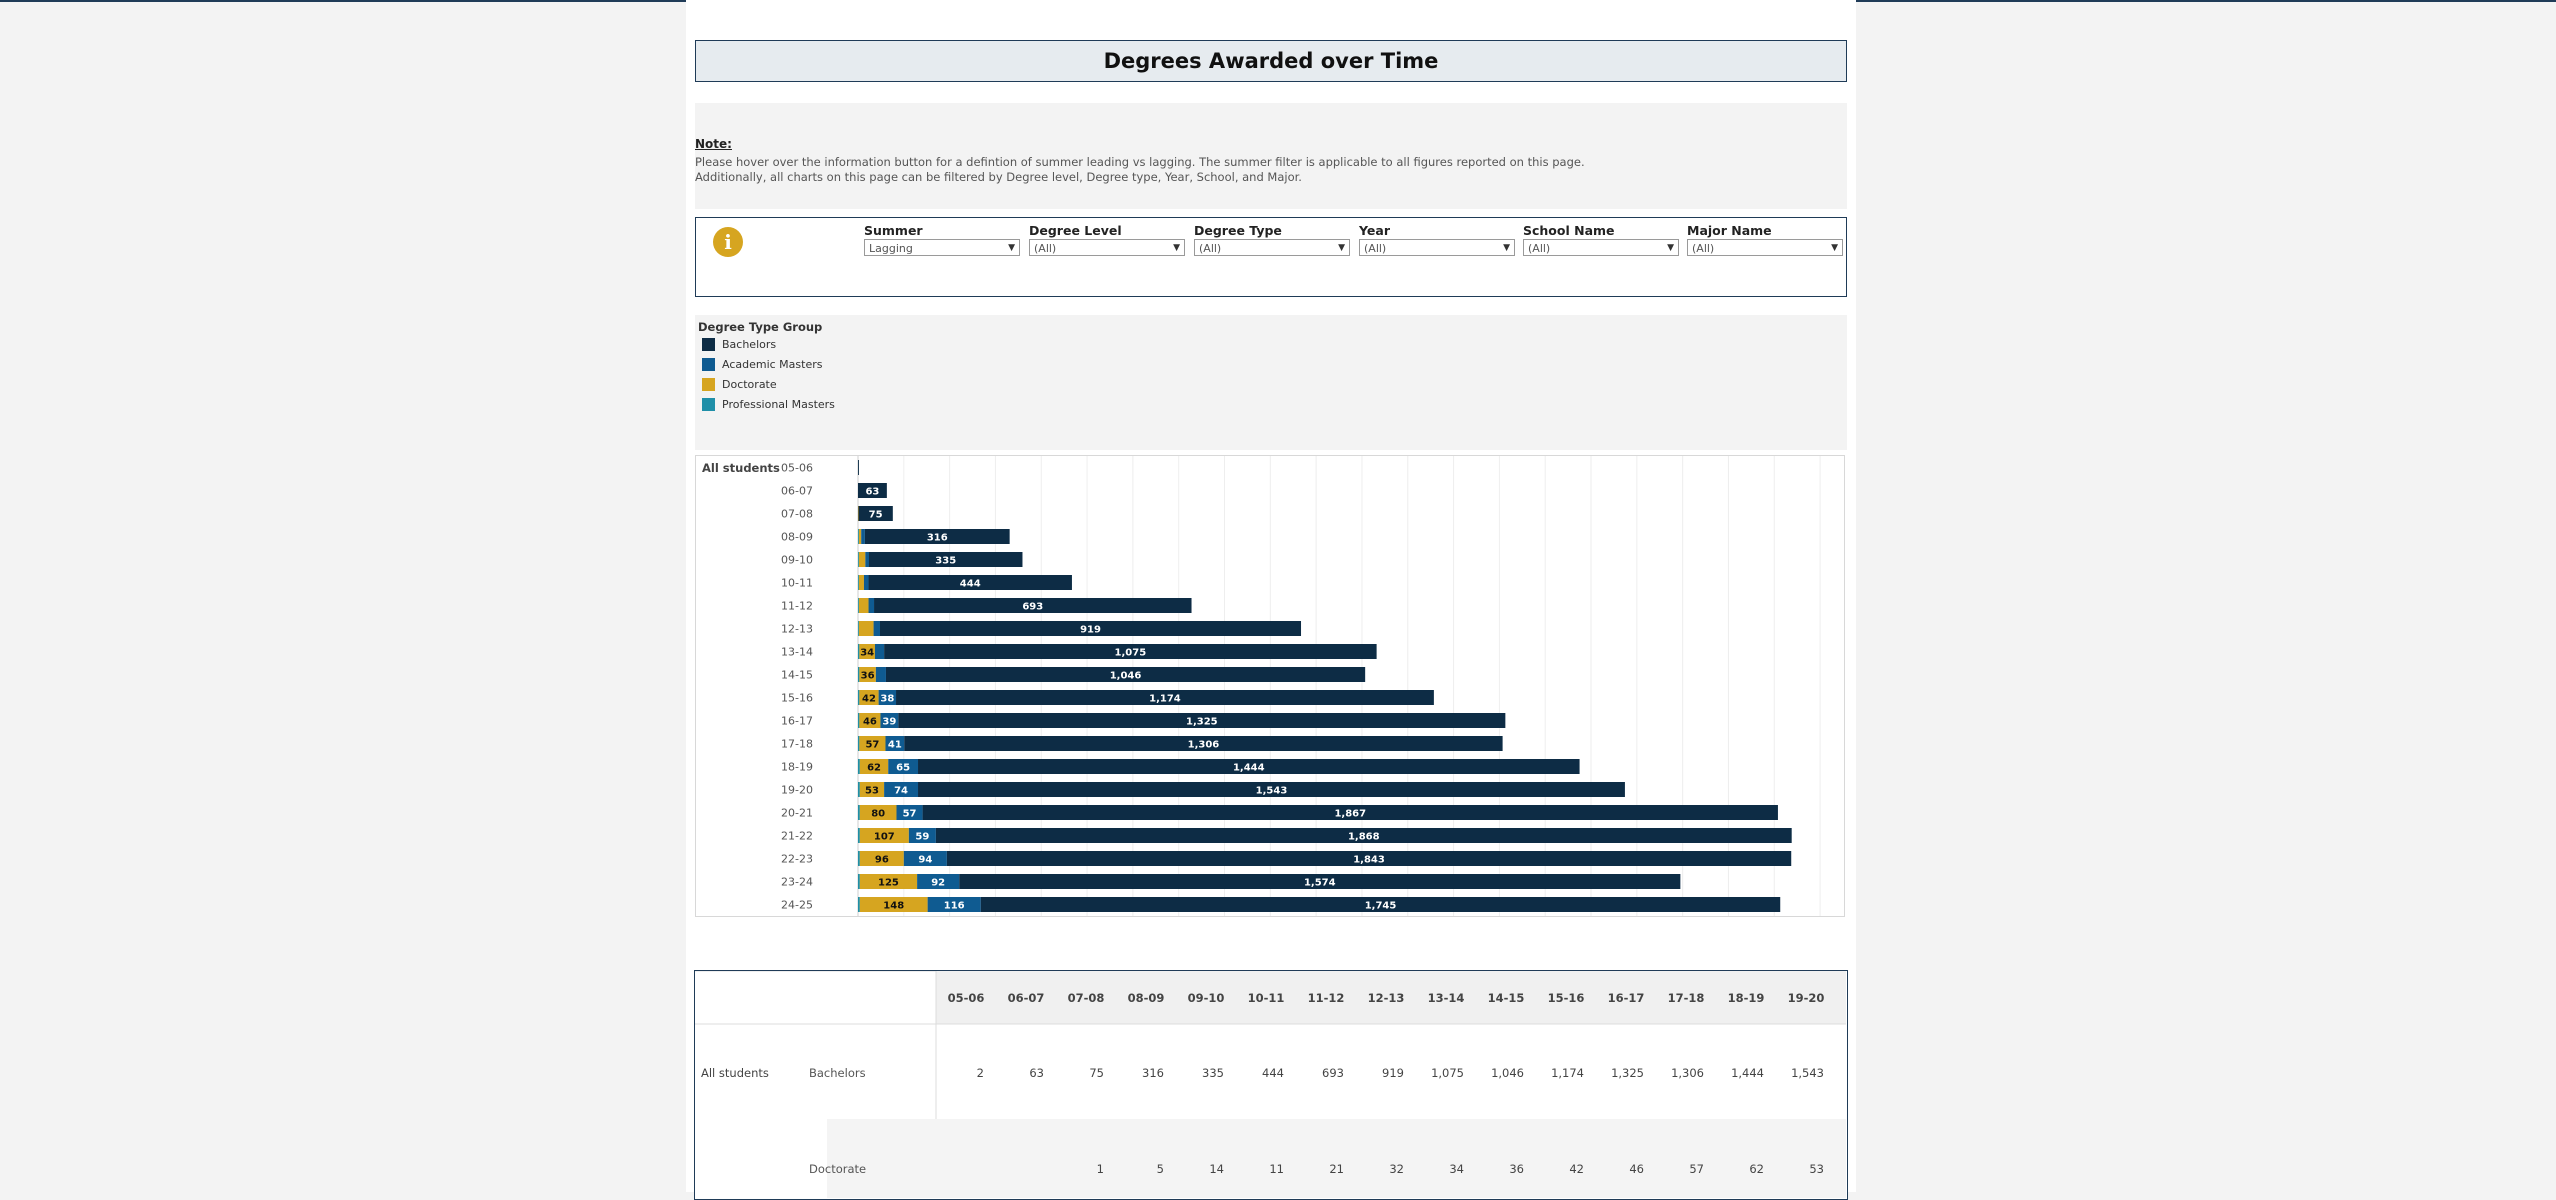  What do you see at coordinates (1437, 247) in the screenshot?
I see `year-select: (All)▼` at bounding box center [1437, 247].